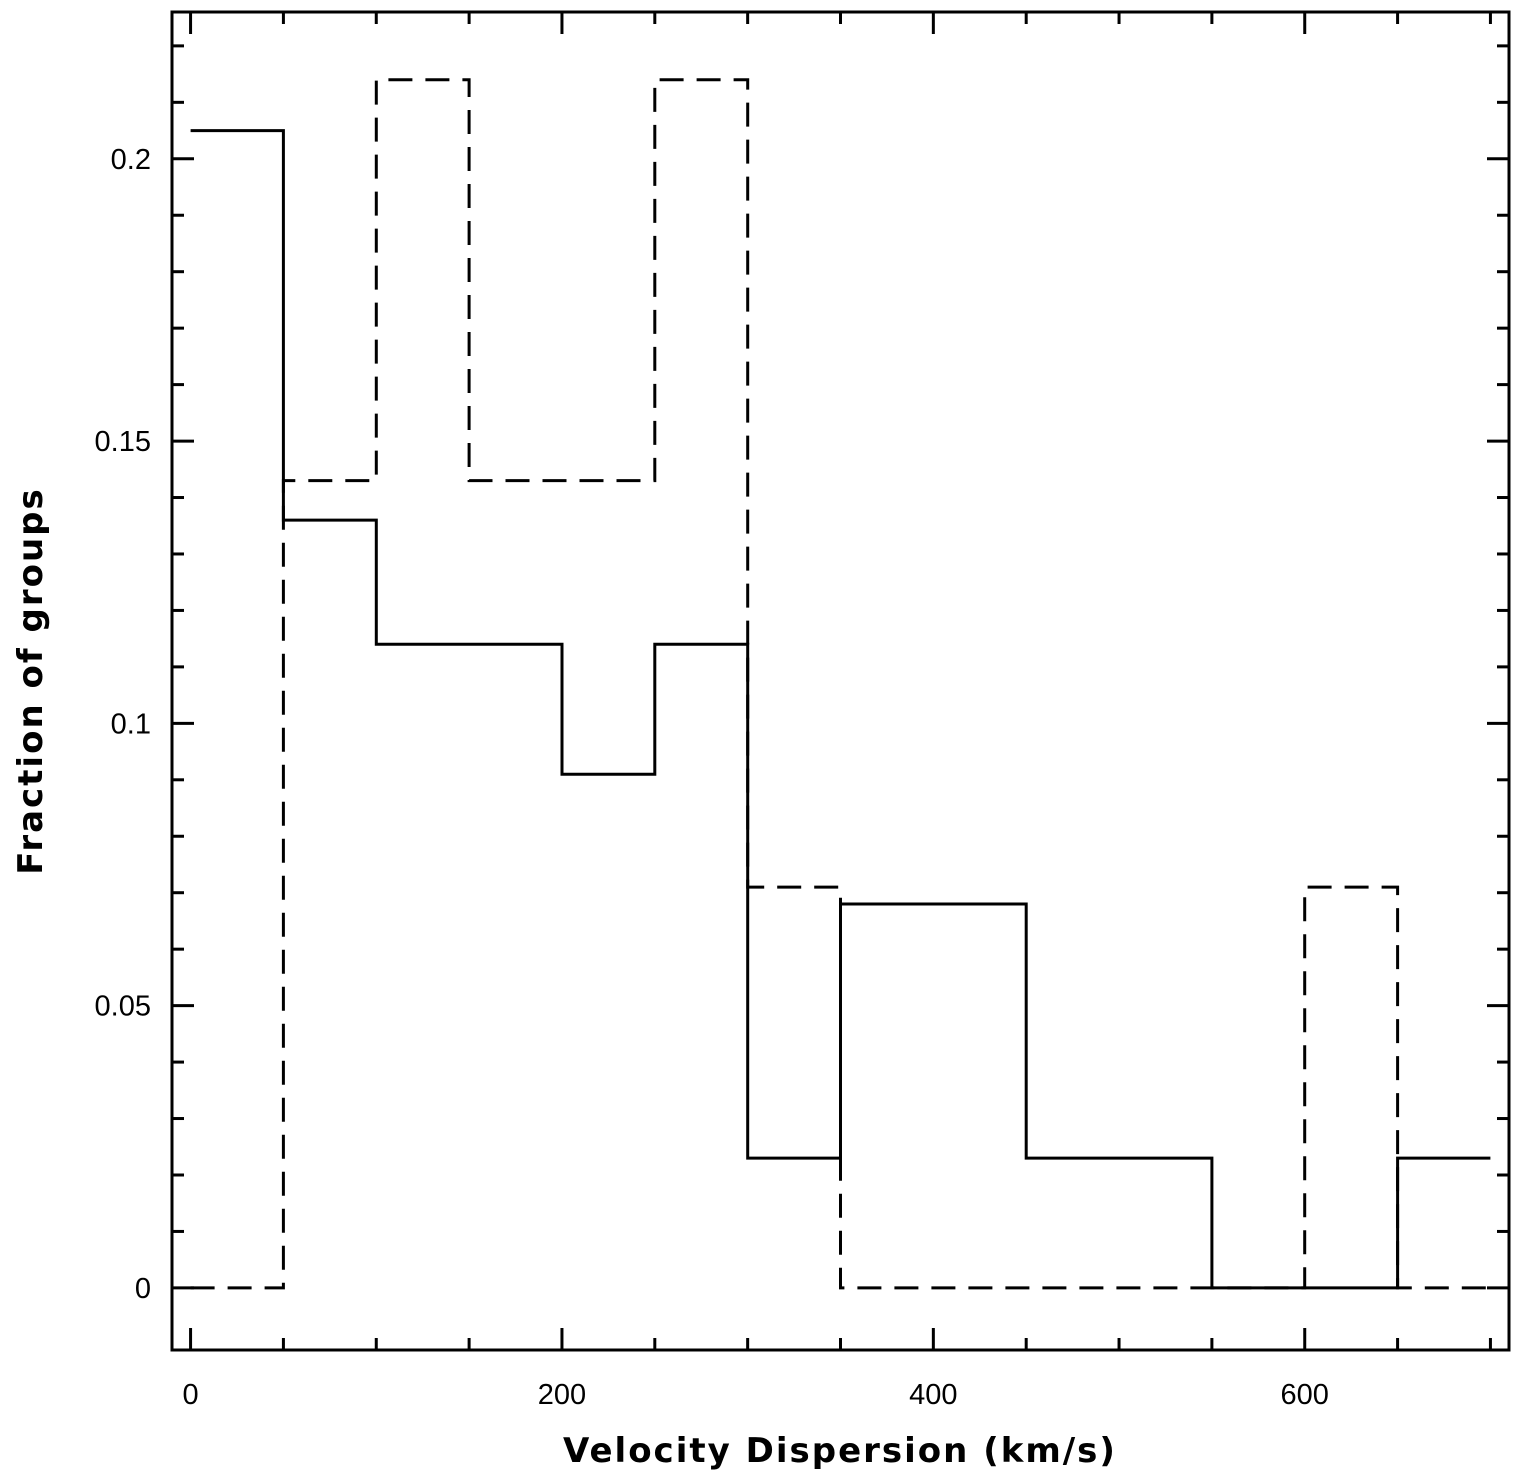  I want to click on y-axis-title: Fraction of groups, so click(31, 680).